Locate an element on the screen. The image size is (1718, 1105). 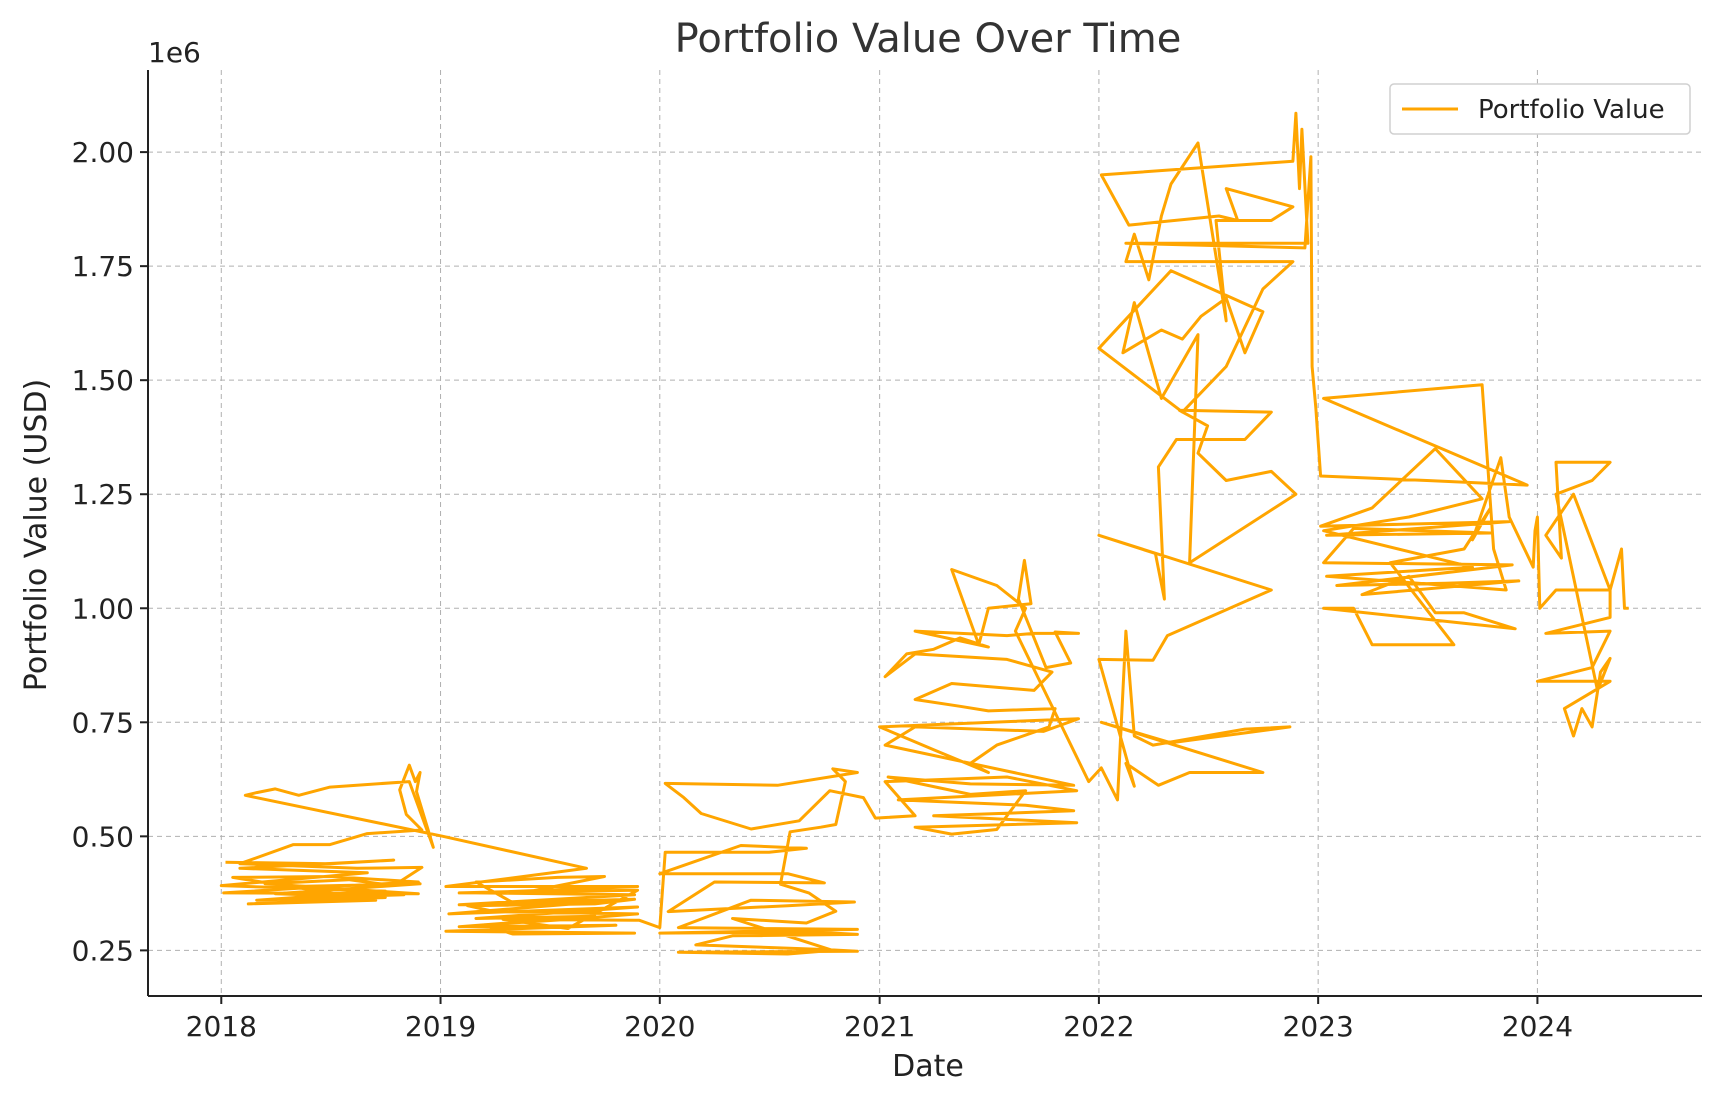
chart-title: Portfolio Value Over Time is located at coordinates (928, 39).